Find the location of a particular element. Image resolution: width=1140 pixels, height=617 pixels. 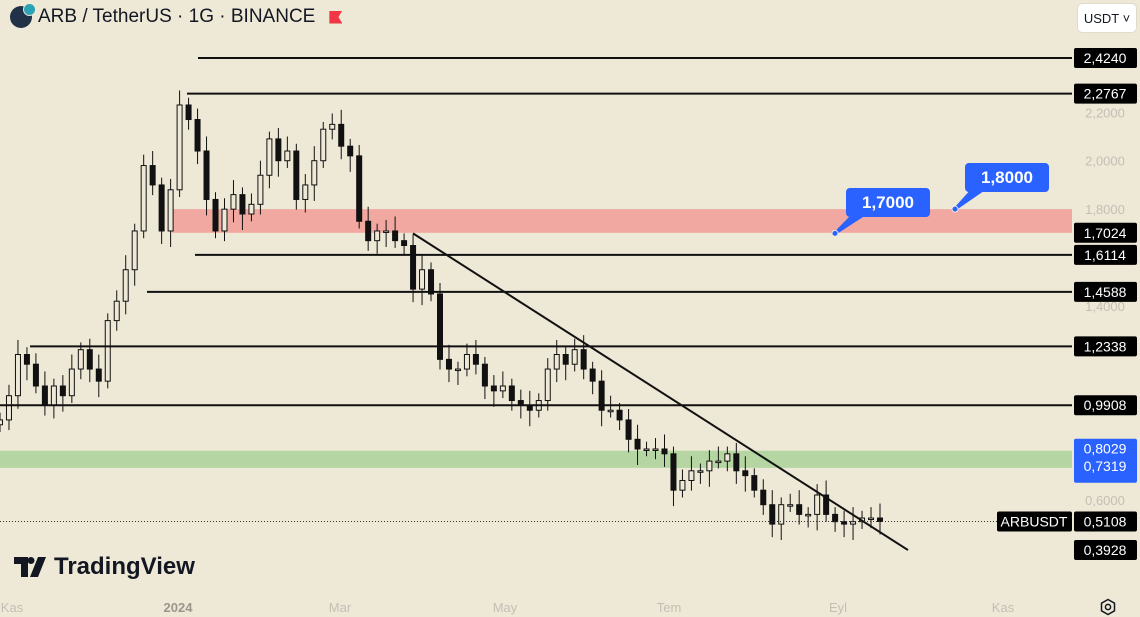

flag-icon is located at coordinates (336, 17).